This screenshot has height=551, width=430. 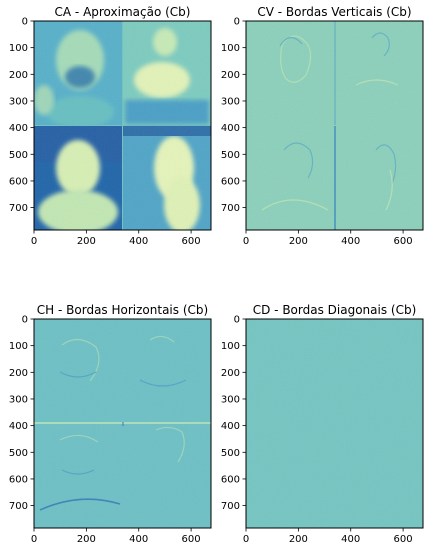 What do you see at coordinates (122, 310) in the screenshot?
I see `subplot-title: CH - Bordas Horizontais (Cb)` at bounding box center [122, 310].